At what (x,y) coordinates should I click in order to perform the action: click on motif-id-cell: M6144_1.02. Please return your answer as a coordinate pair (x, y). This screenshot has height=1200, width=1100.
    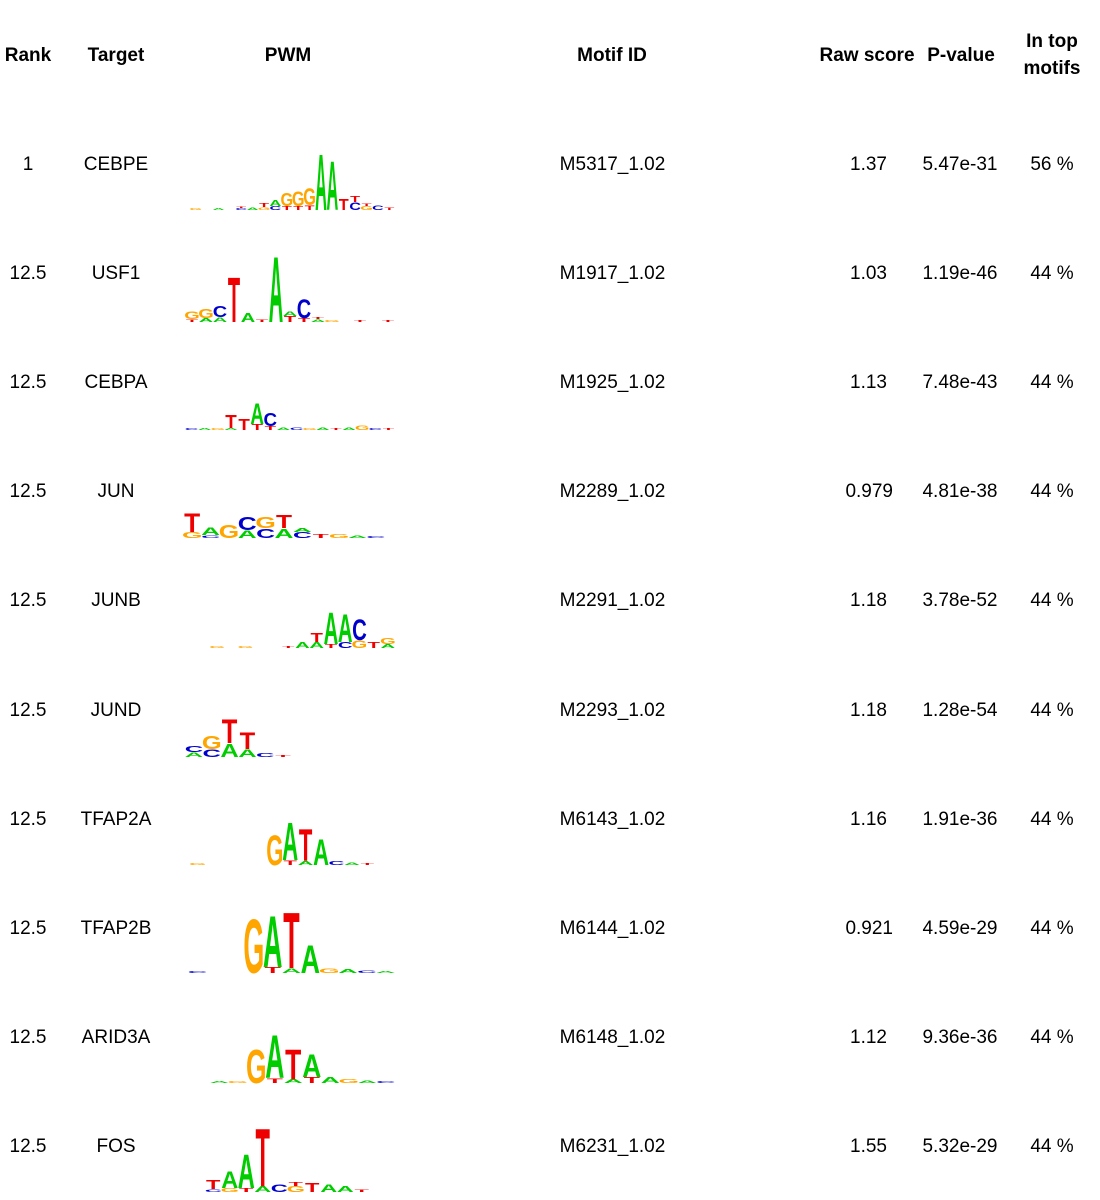
    Looking at the image, I should click on (612, 928).